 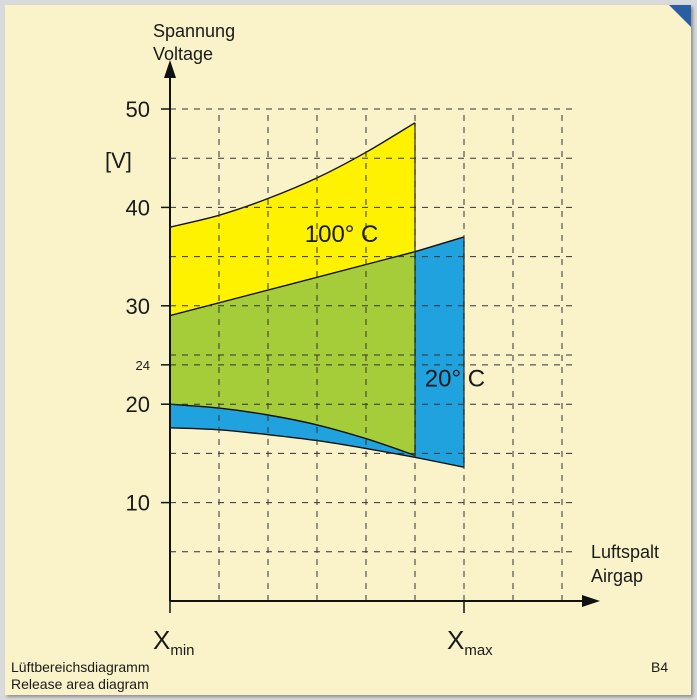 I want to click on region-label-1: 20° C, so click(x=455, y=378).